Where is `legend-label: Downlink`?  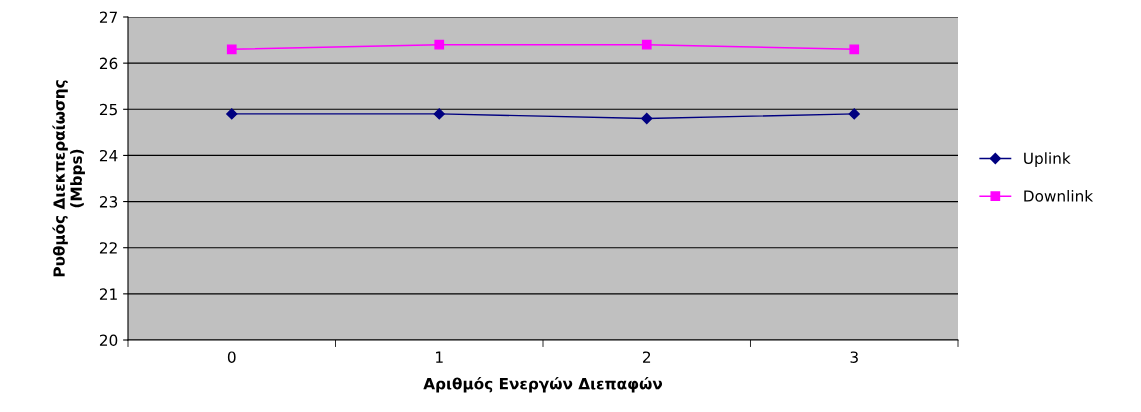 legend-label: Downlink is located at coordinates (1059, 195).